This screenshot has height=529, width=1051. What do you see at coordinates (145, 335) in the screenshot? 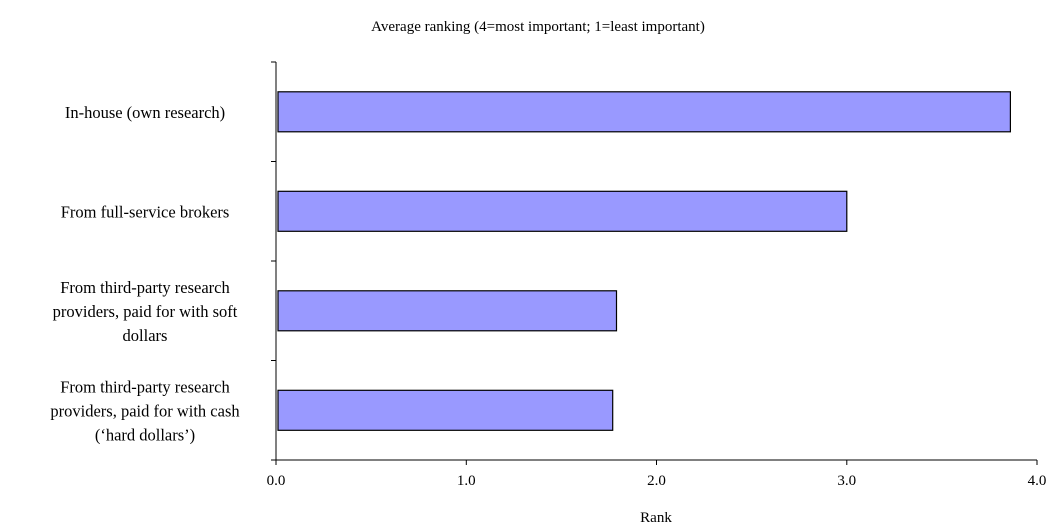
I see `category-label-line: dollars` at bounding box center [145, 335].